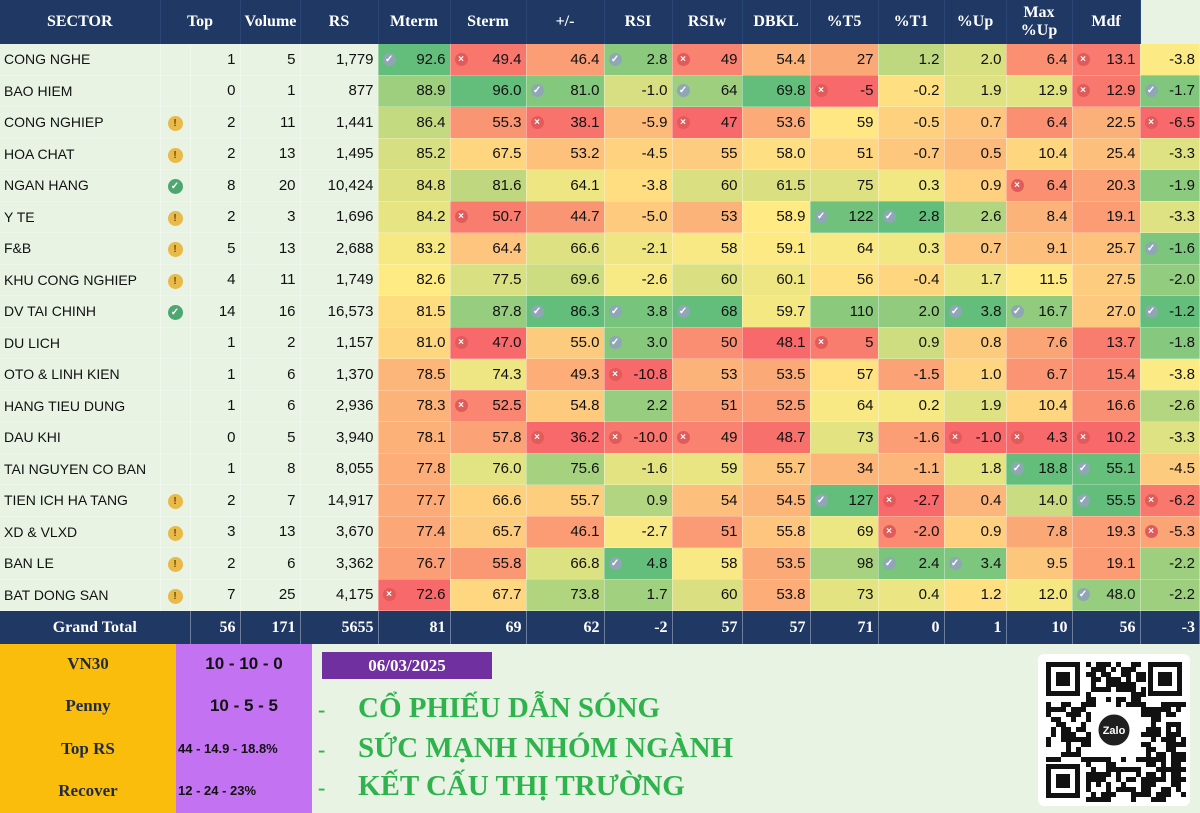 This screenshot has width=1200, height=813. Describe the element at coordinates (414, 627) in the screenshot. I see `total-rs: 81` at that location.